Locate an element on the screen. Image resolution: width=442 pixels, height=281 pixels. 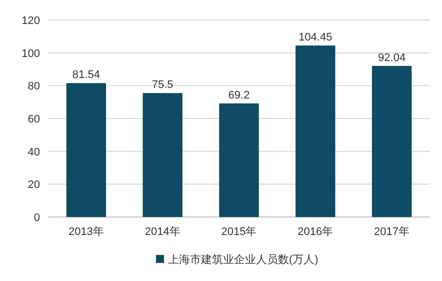
x-tick-label: 2015年 is located at coordinates (239, 232).